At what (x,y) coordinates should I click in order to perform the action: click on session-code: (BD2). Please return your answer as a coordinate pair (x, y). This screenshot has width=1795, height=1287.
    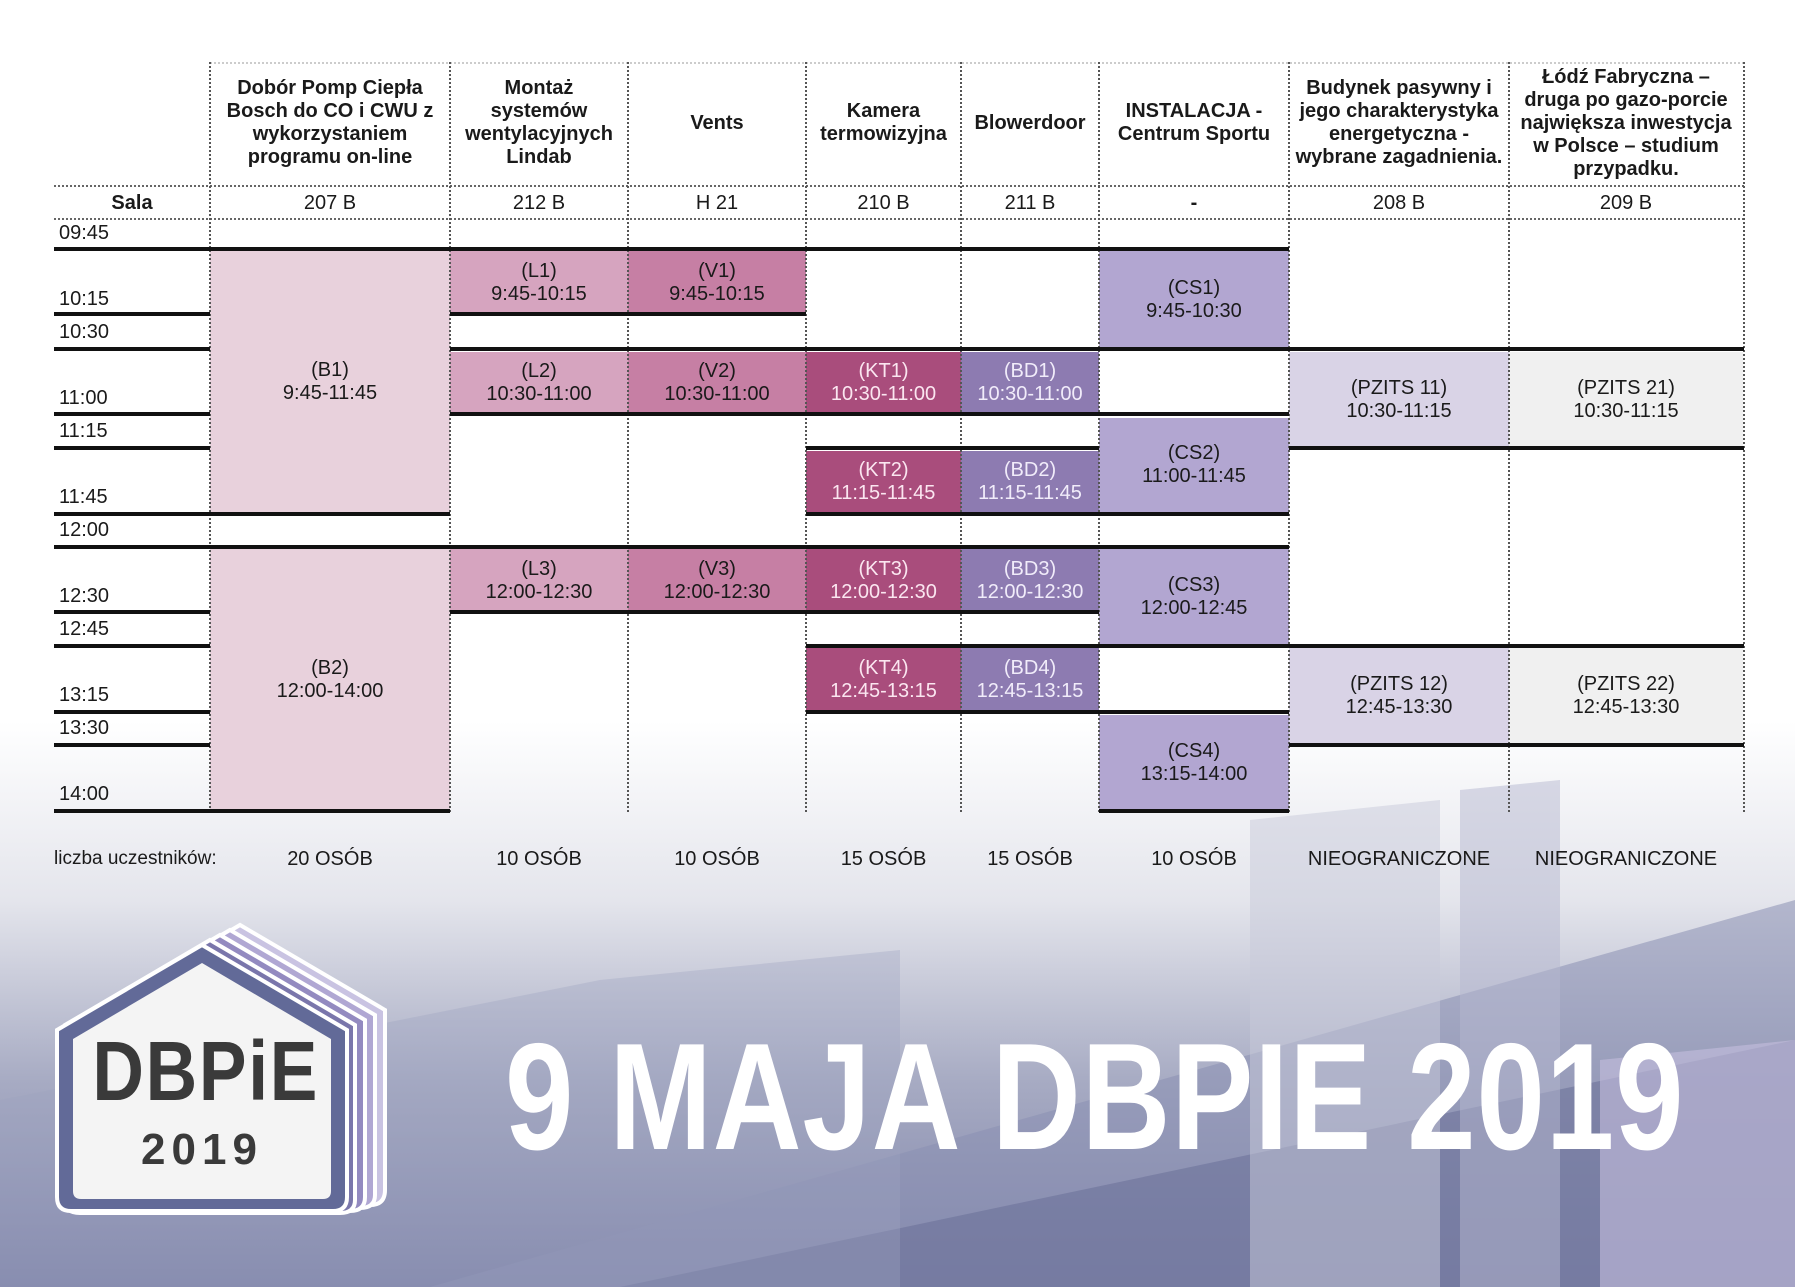
    Looking at the image, I should click on (1030, 469).